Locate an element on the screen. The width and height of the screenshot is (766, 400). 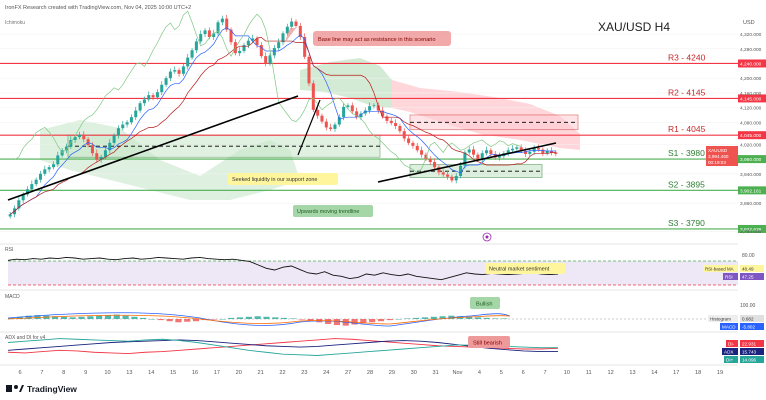
time-tick: 10 is located at coordinates (107, 373).